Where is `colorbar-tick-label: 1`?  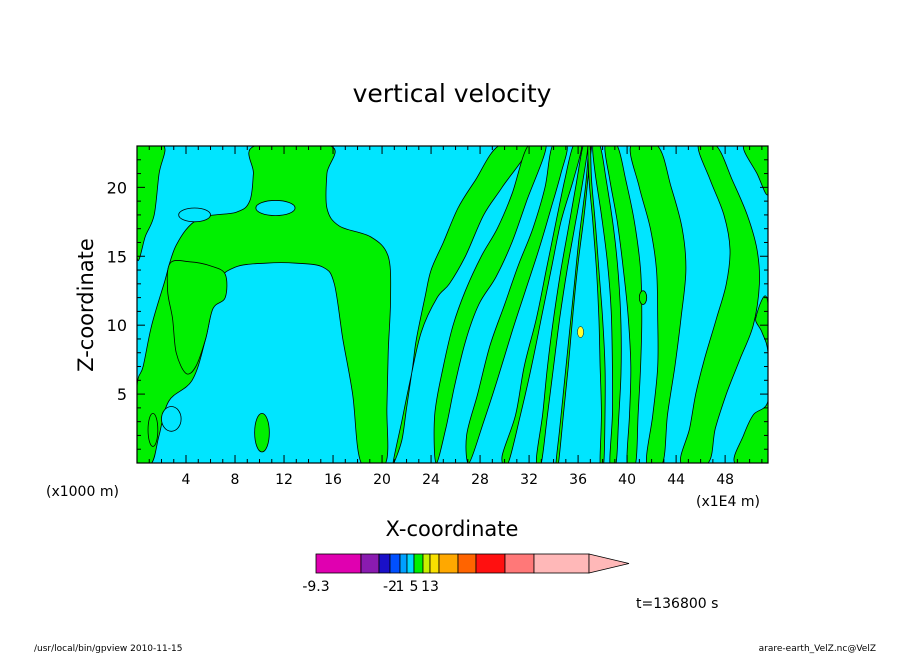
colorbar-tick-label: 1 is located at coordinates (400, 587).